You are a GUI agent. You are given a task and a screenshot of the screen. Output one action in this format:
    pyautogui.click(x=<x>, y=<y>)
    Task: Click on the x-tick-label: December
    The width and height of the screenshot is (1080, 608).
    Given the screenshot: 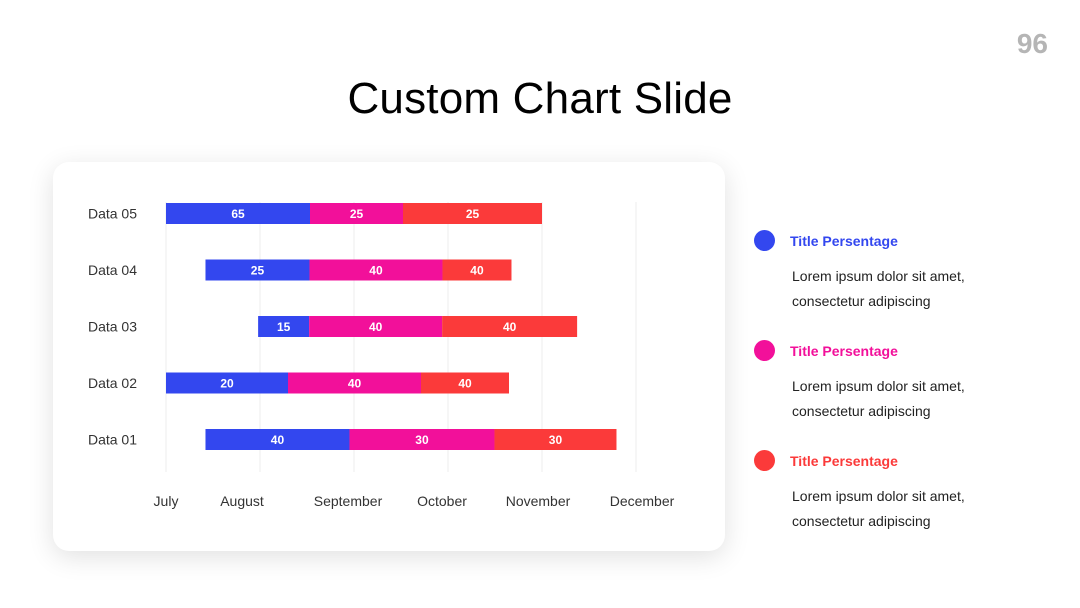 What is the action you would take?
    pyautogui.click(x=642, y=501)
    